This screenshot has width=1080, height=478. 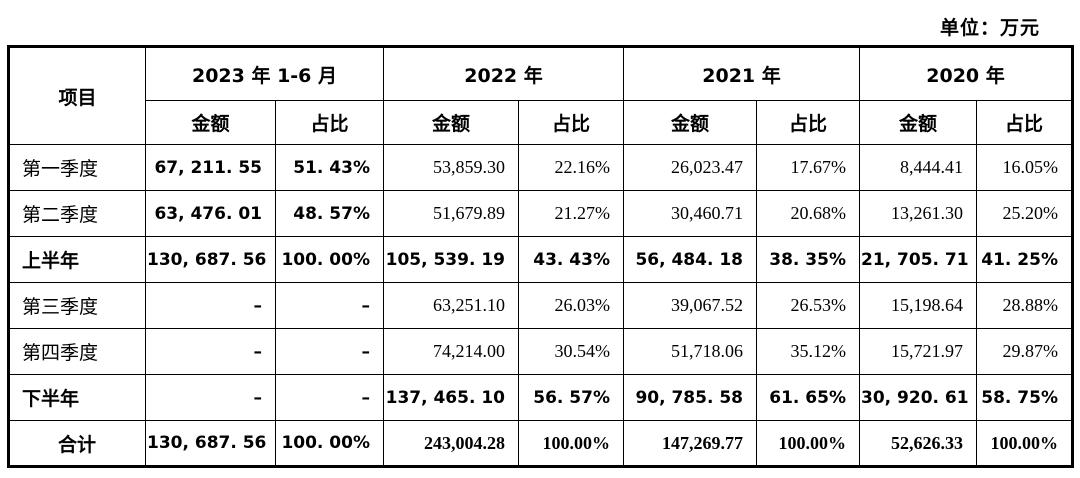 I want to click on header-2022: 2022 年, so click(x=503, y=73).